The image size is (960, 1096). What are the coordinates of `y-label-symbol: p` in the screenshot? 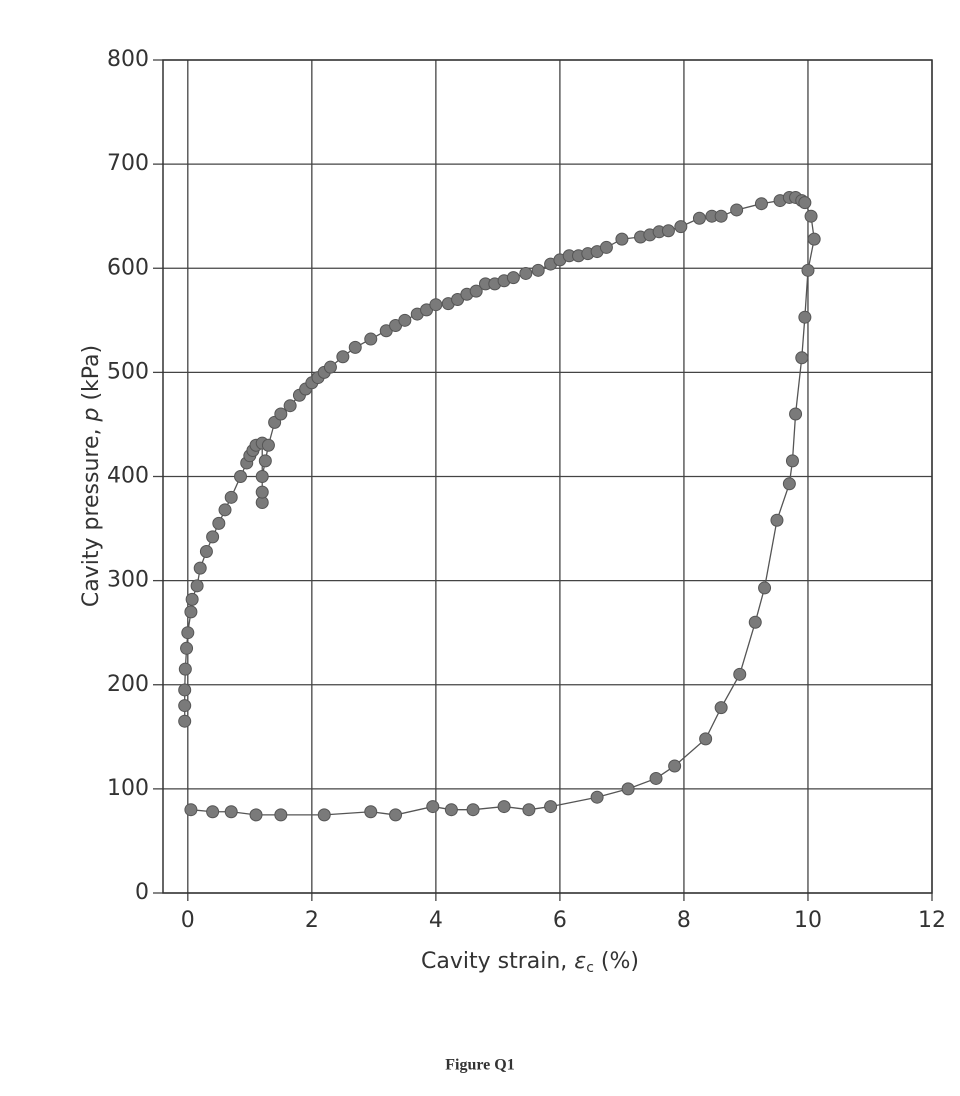 It's located at (91, 415).